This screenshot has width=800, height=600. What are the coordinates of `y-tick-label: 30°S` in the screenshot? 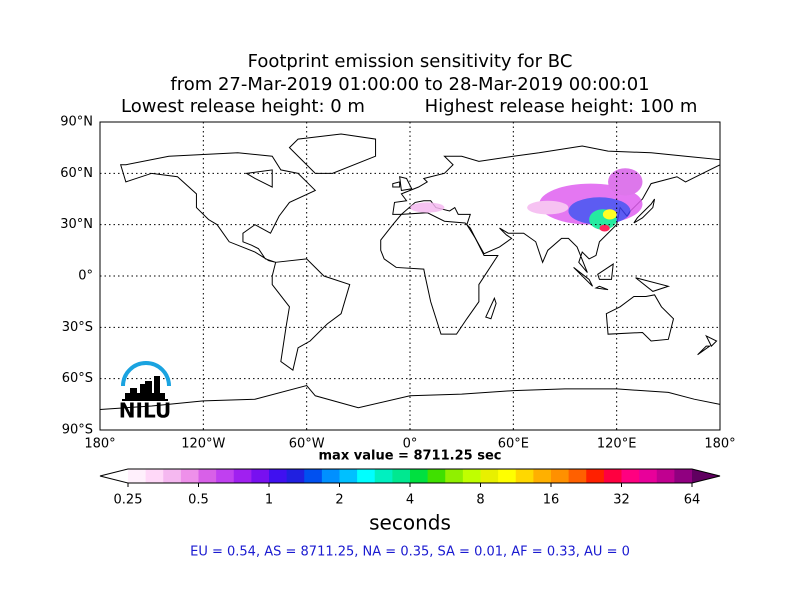 It's located at (77, 327).